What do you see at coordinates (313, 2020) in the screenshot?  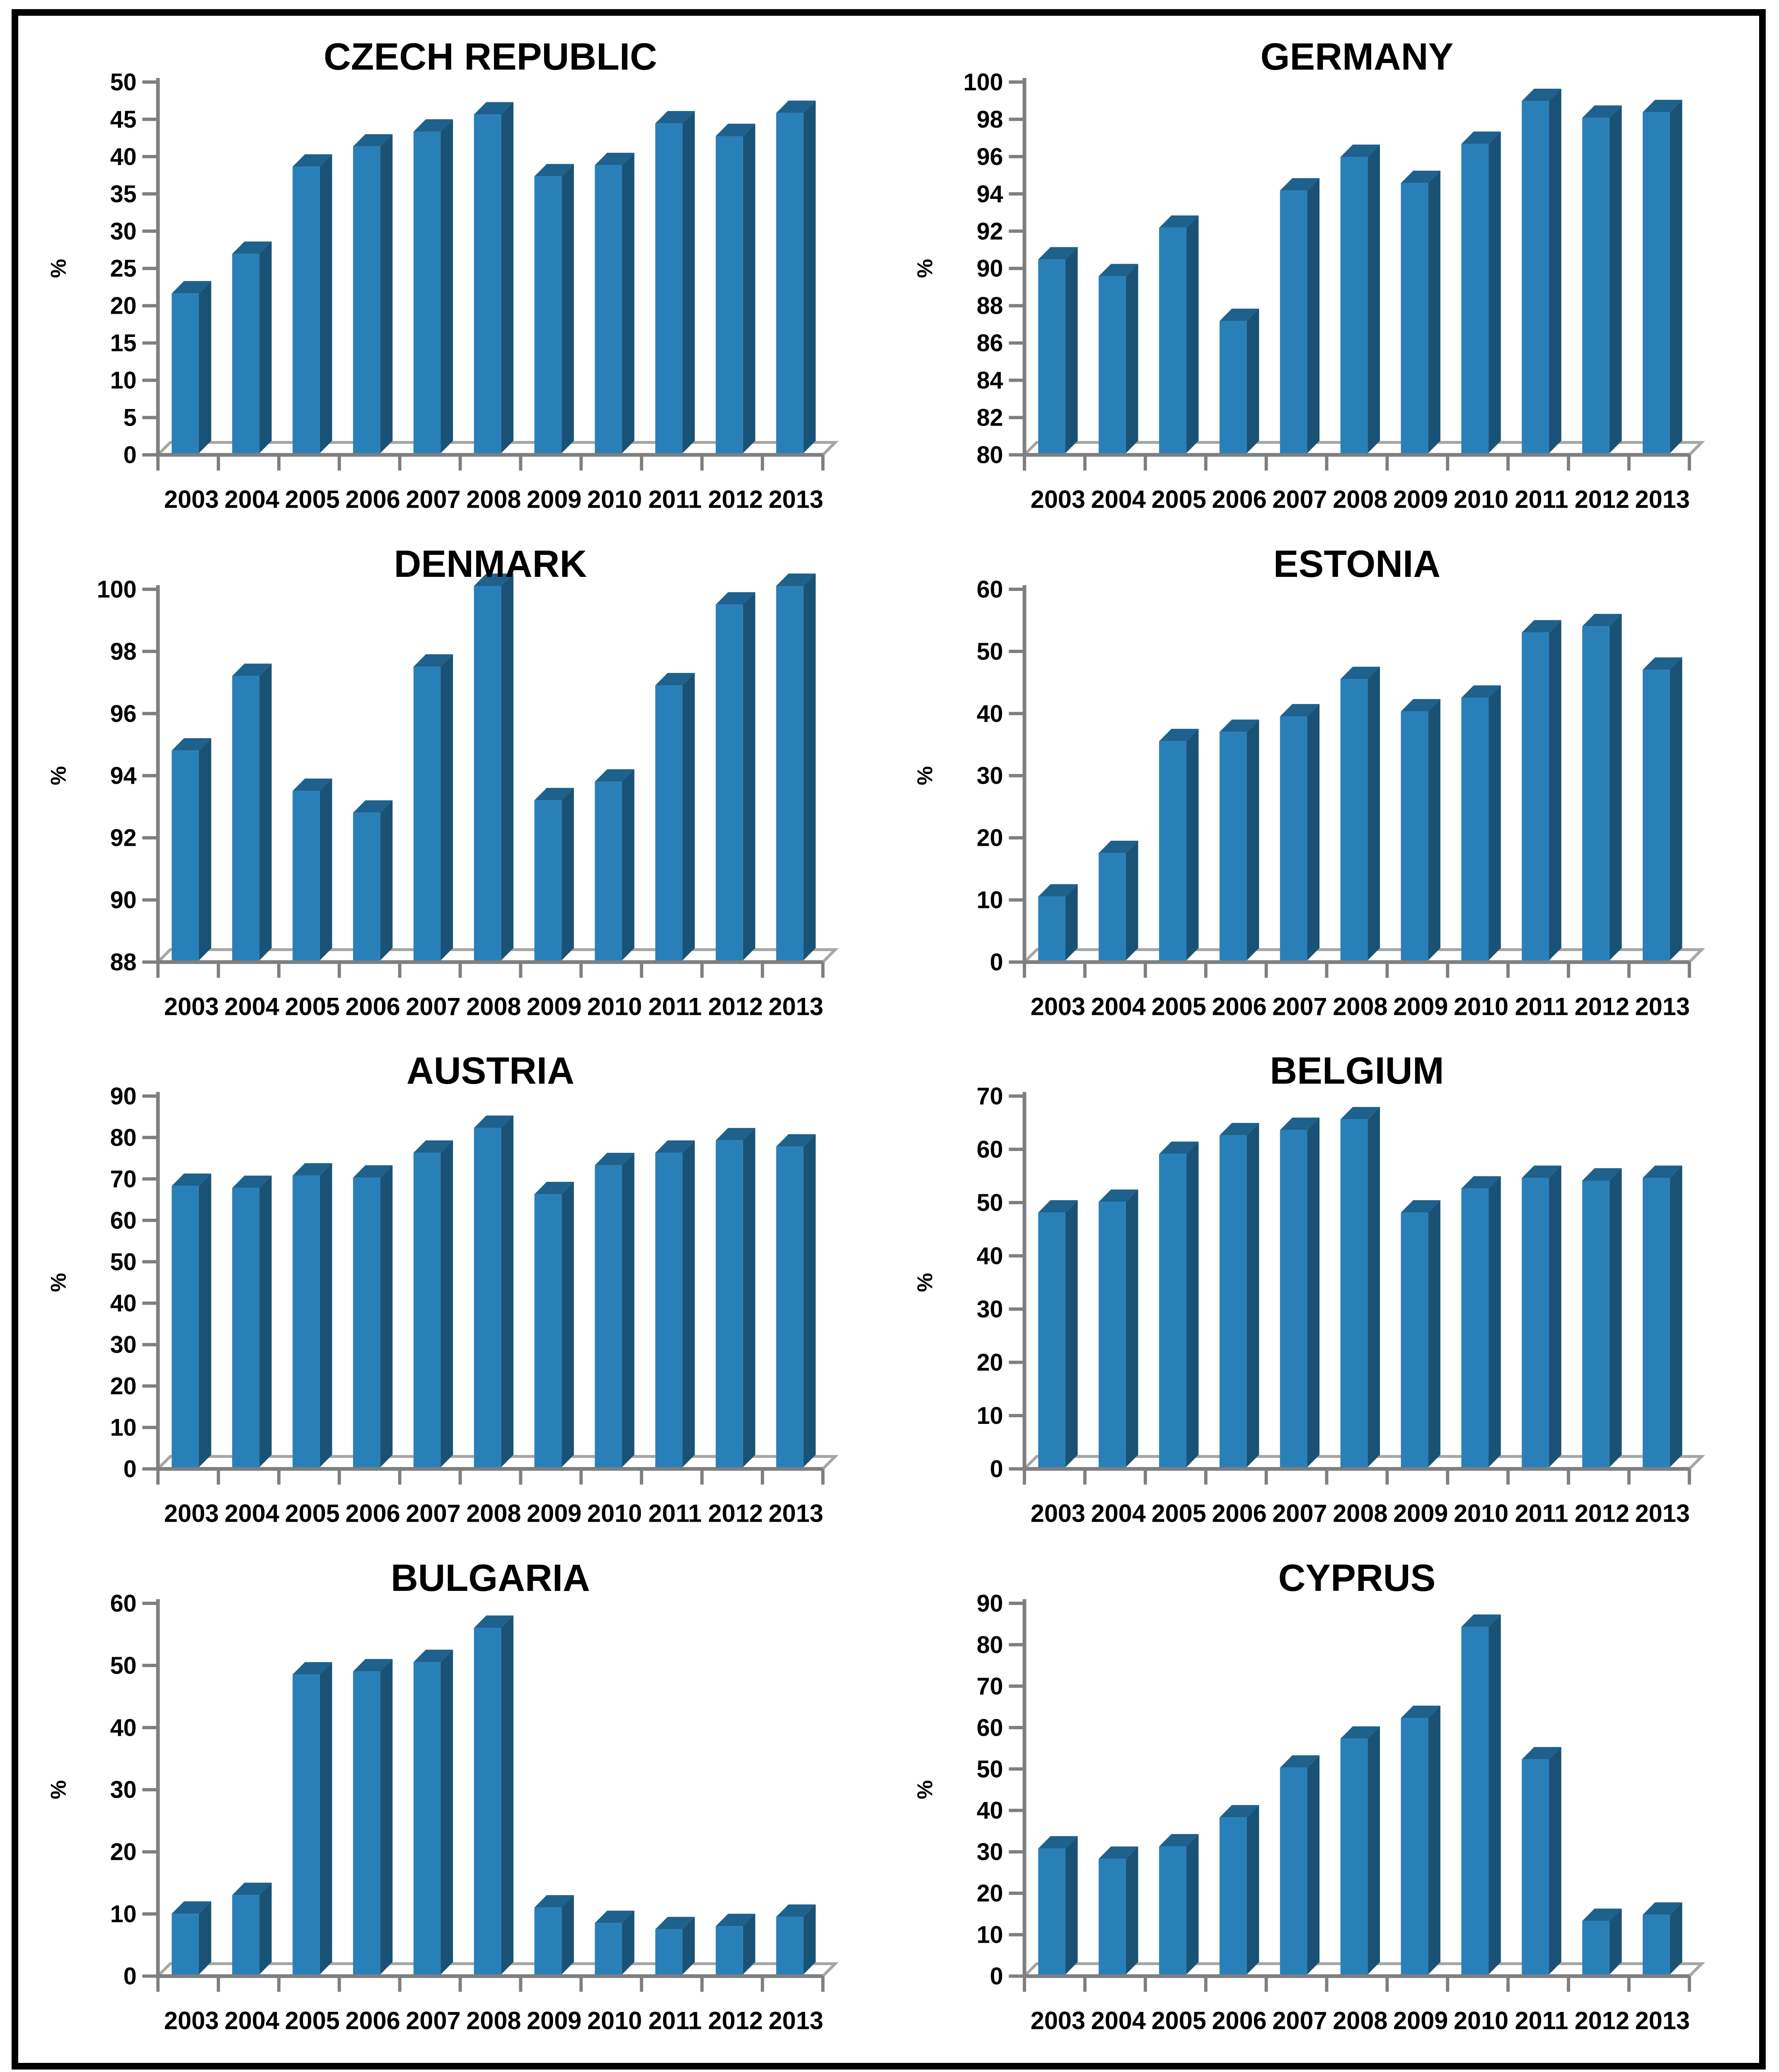 I see `x-tick-label: 2005` at bounding box center [313, 2020].